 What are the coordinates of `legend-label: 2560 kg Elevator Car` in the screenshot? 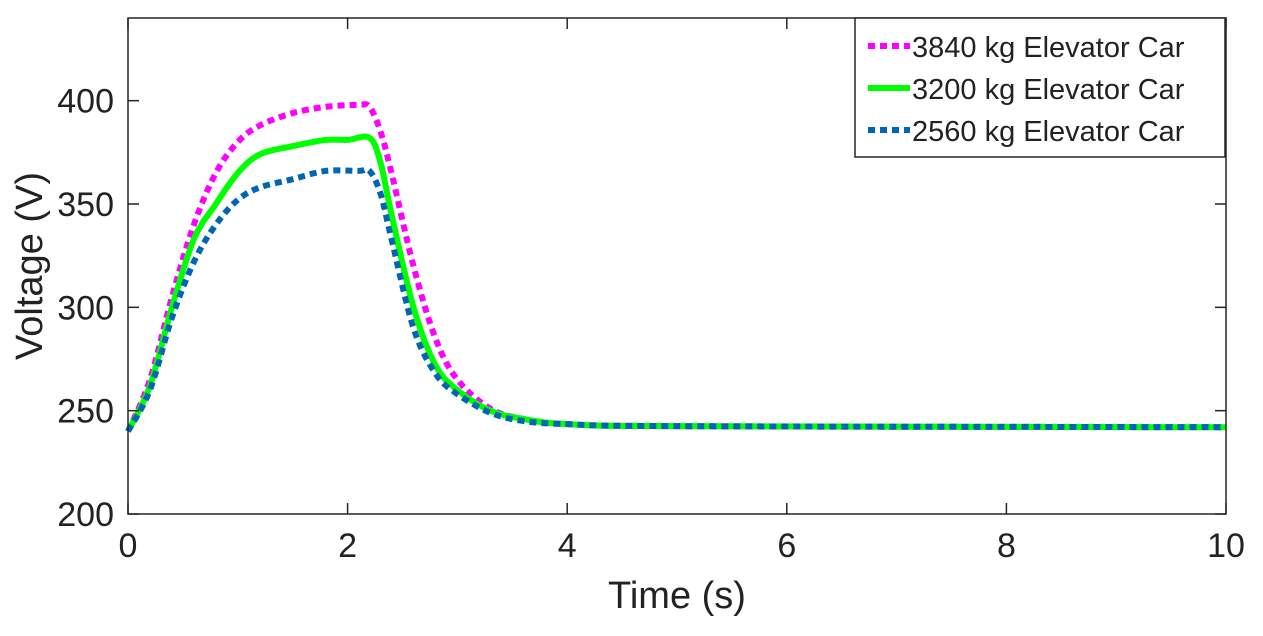 It's located at (1048, 132).